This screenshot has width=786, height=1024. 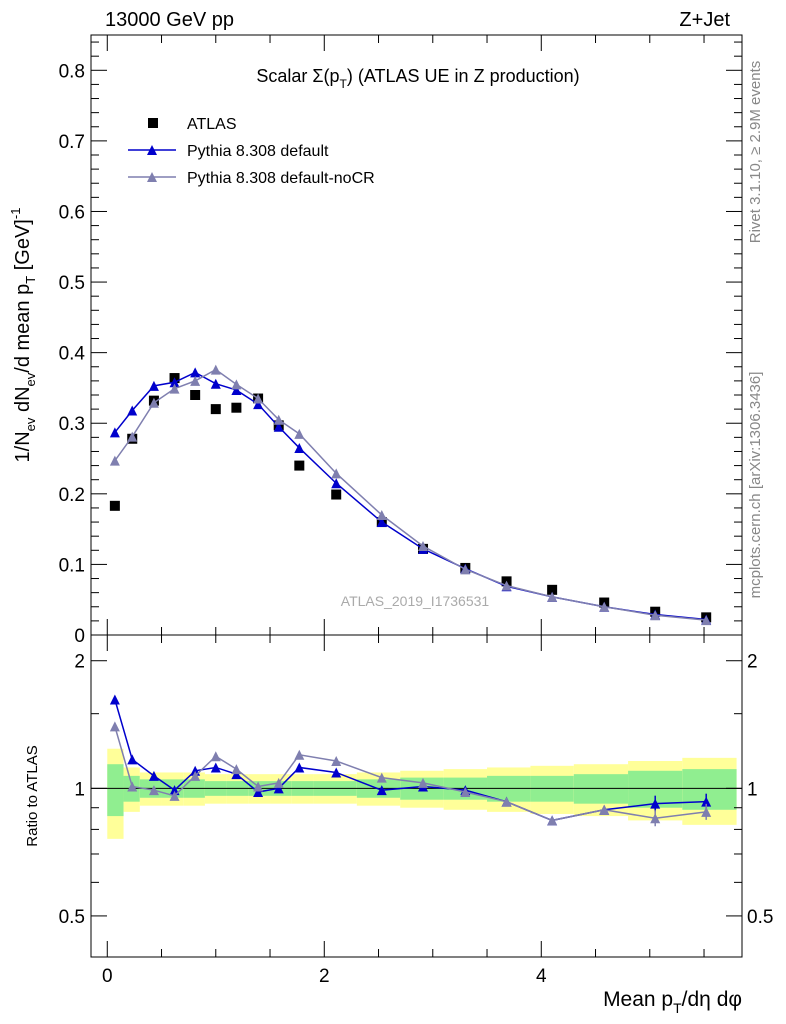 What do you see at coordinates (415, 601) in the screenshot?
I see `analysis-watermark: ATLAS_2019_I1736531` at bounding box center [415, 601].